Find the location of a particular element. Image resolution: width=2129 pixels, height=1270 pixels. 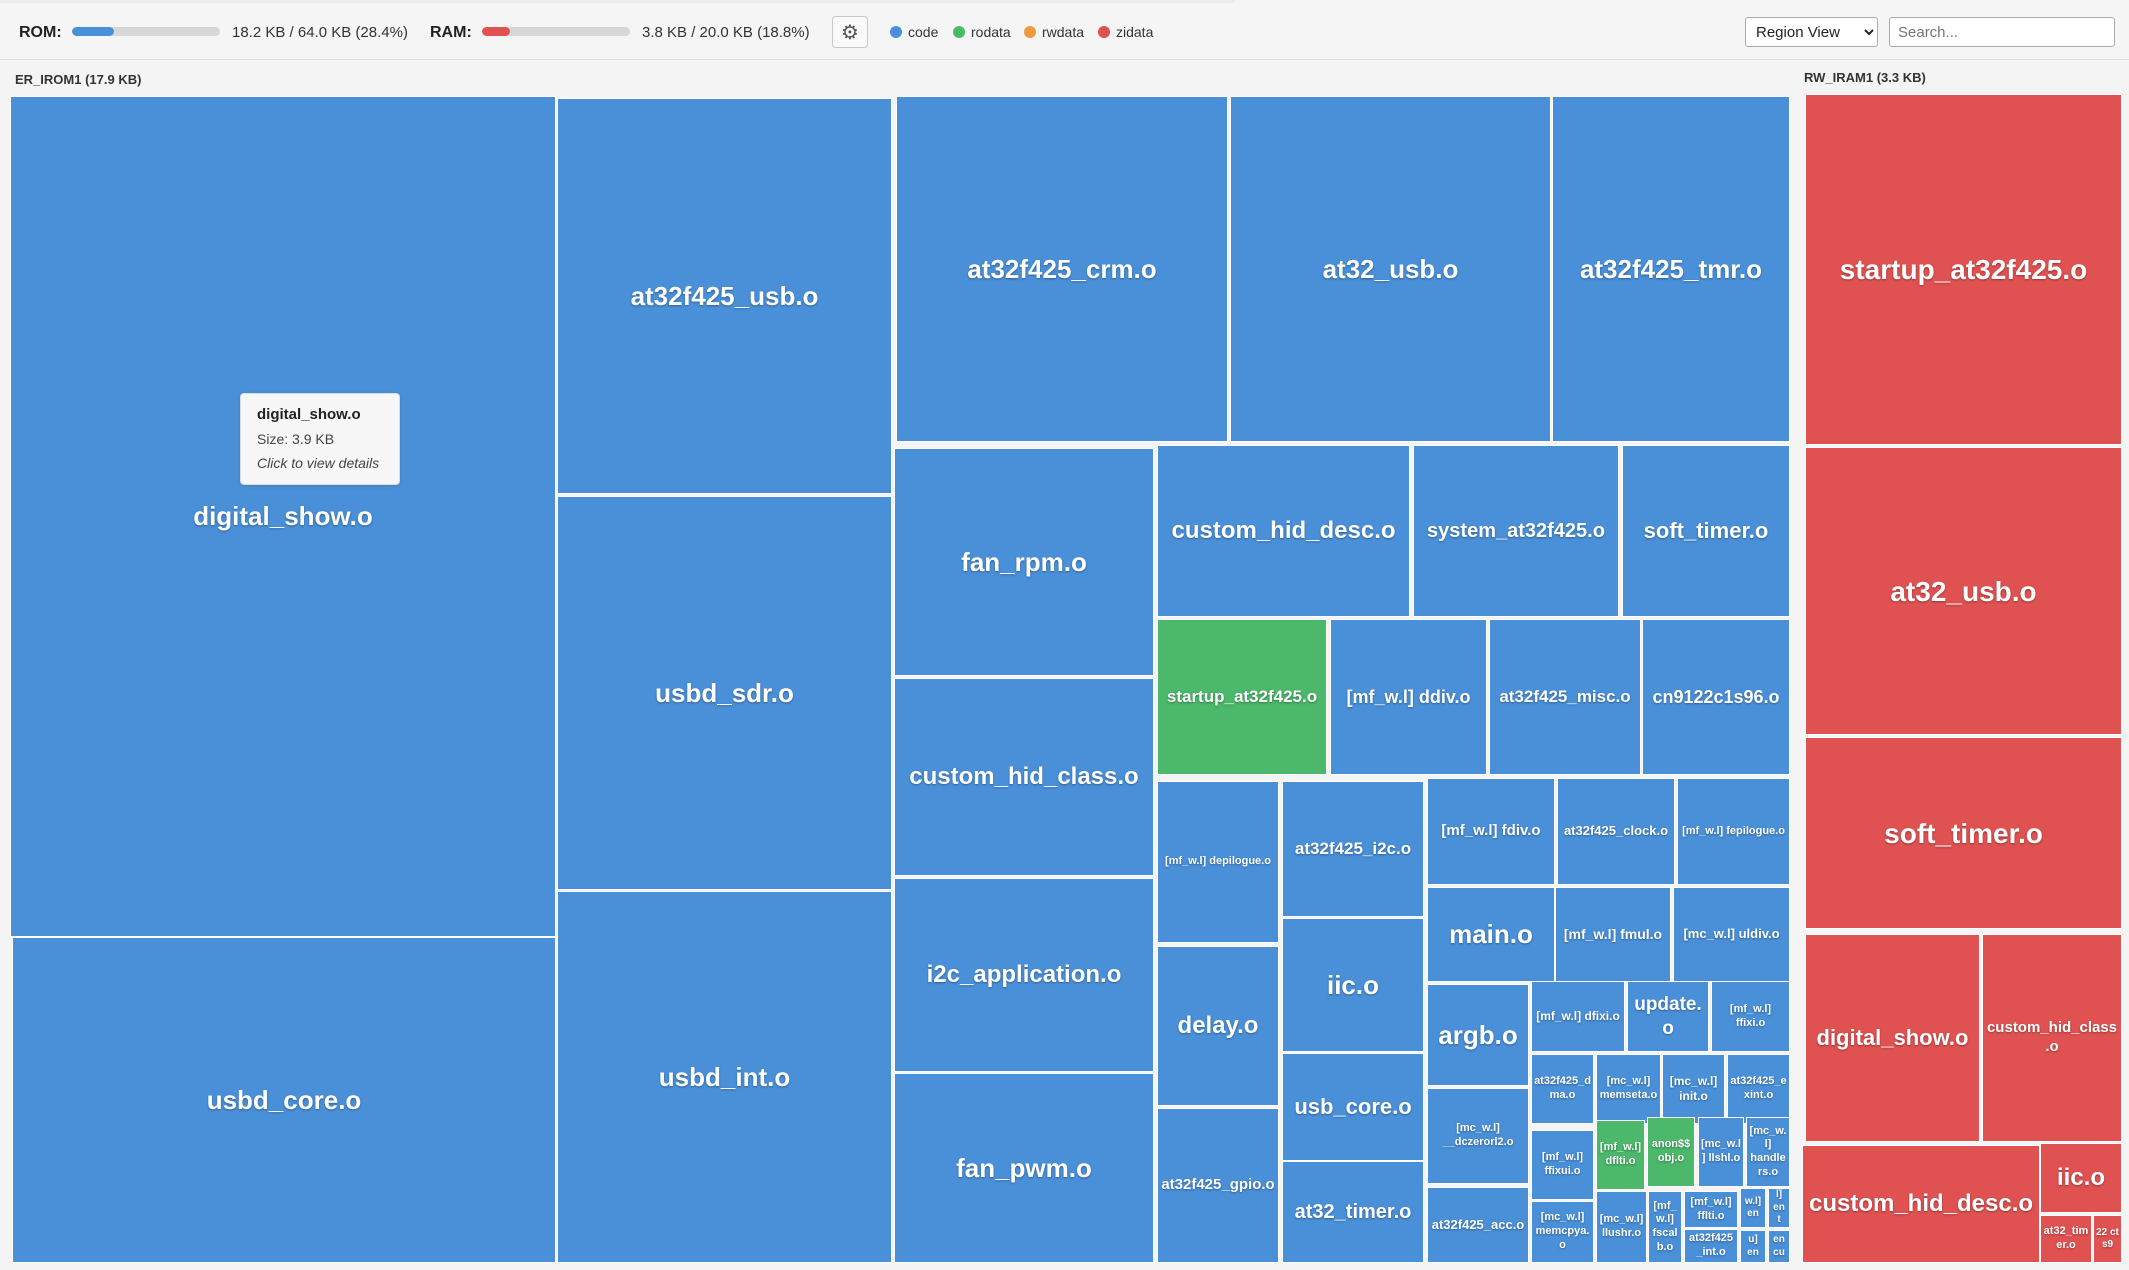

rom-tile: at32_timer.o is located at coordinates (1353, 1212).